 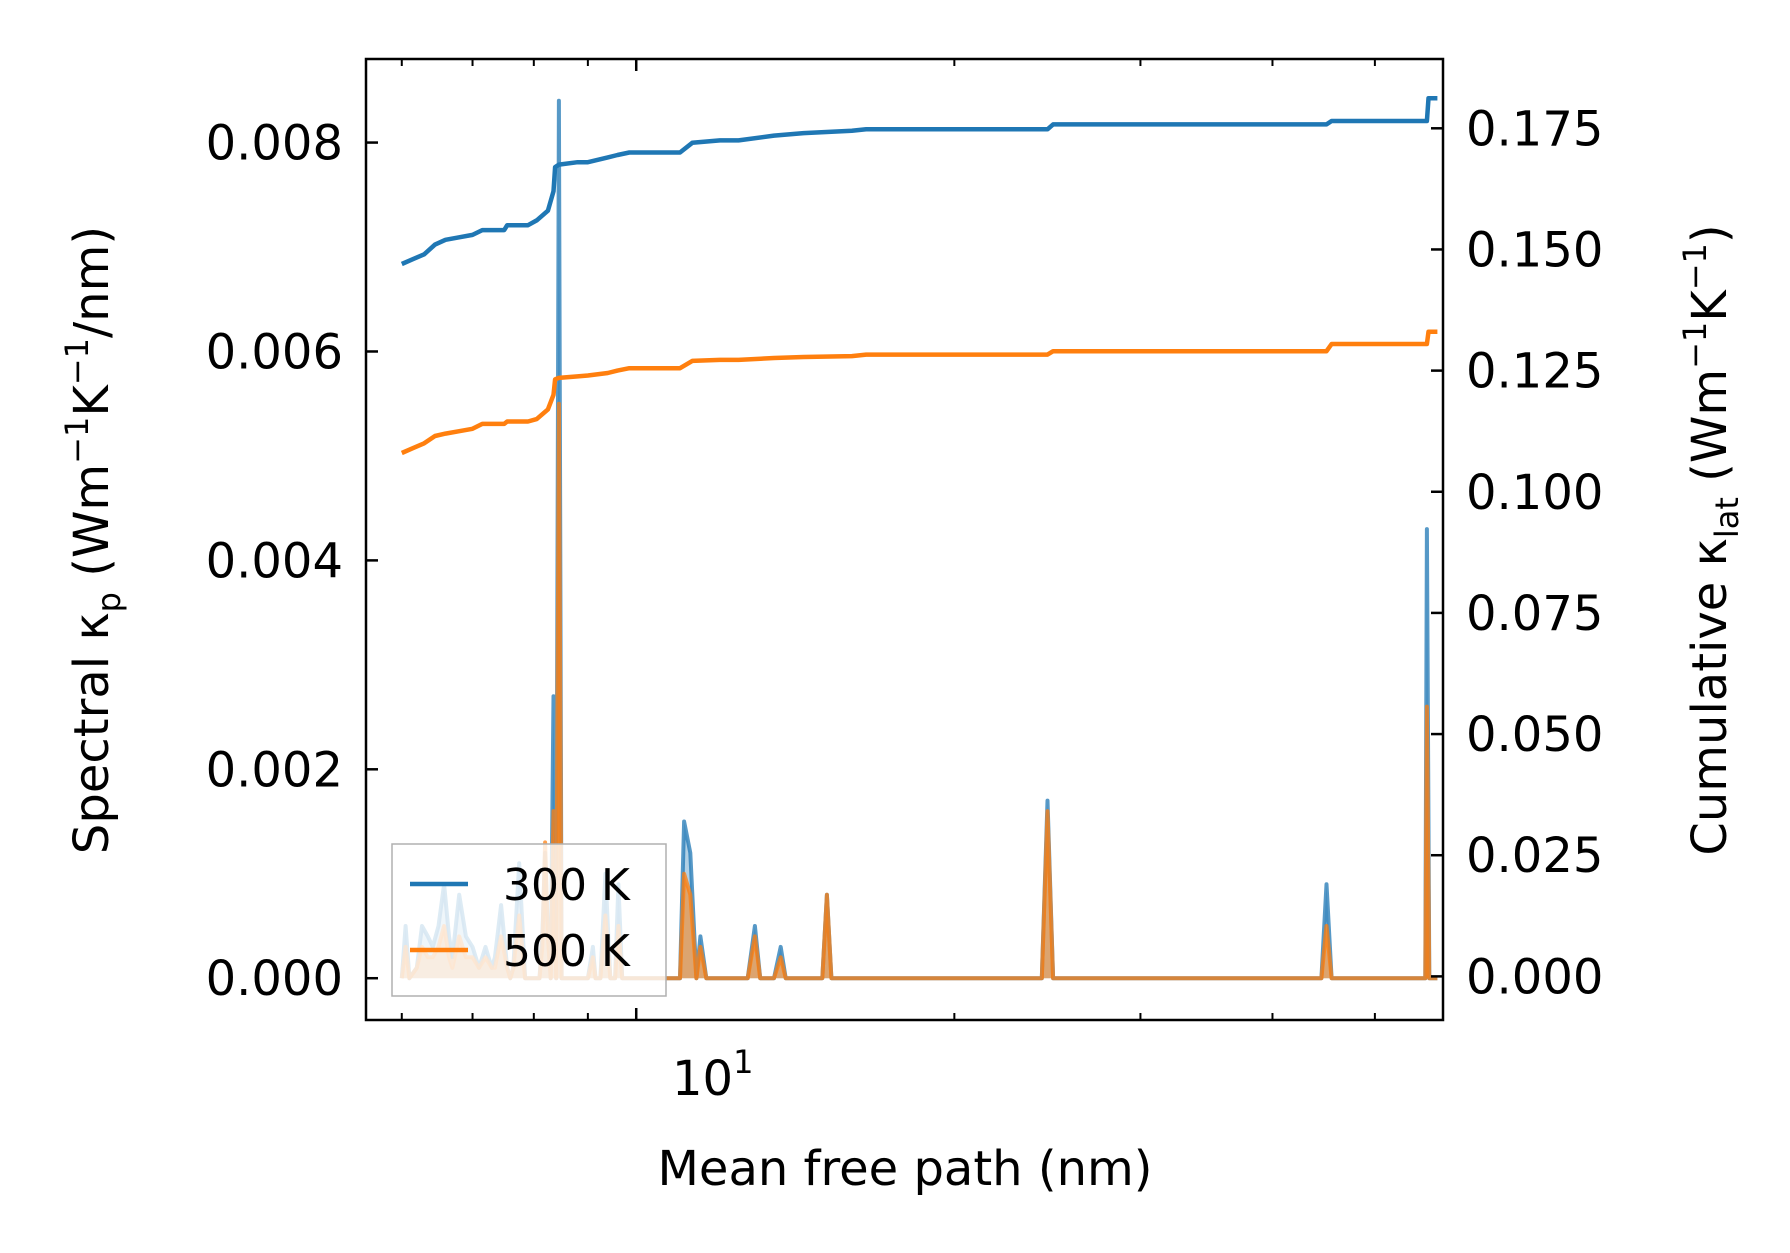 What do you see at coordinates (1534, 553) in the screenshot?
I see `right-tick-labels: 0.000 0.025 0.050 0.075 0.100 0.125 0.150 0.175` at bounding box center [1534, 553].